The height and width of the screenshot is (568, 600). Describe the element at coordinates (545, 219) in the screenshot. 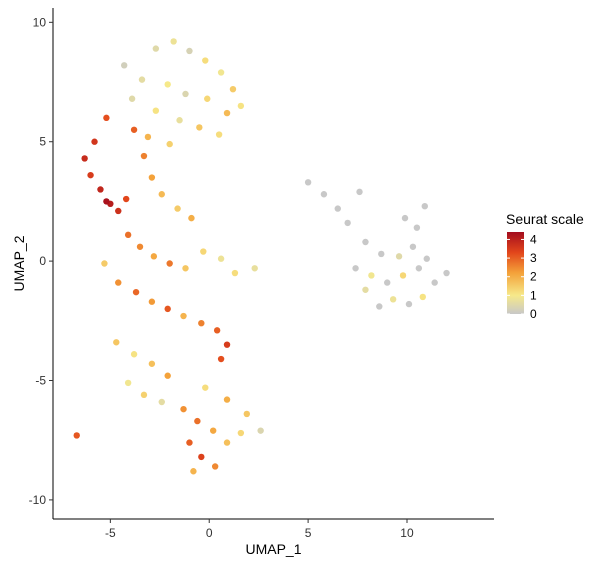

I see `legend-title: Seurat scale` at that location.